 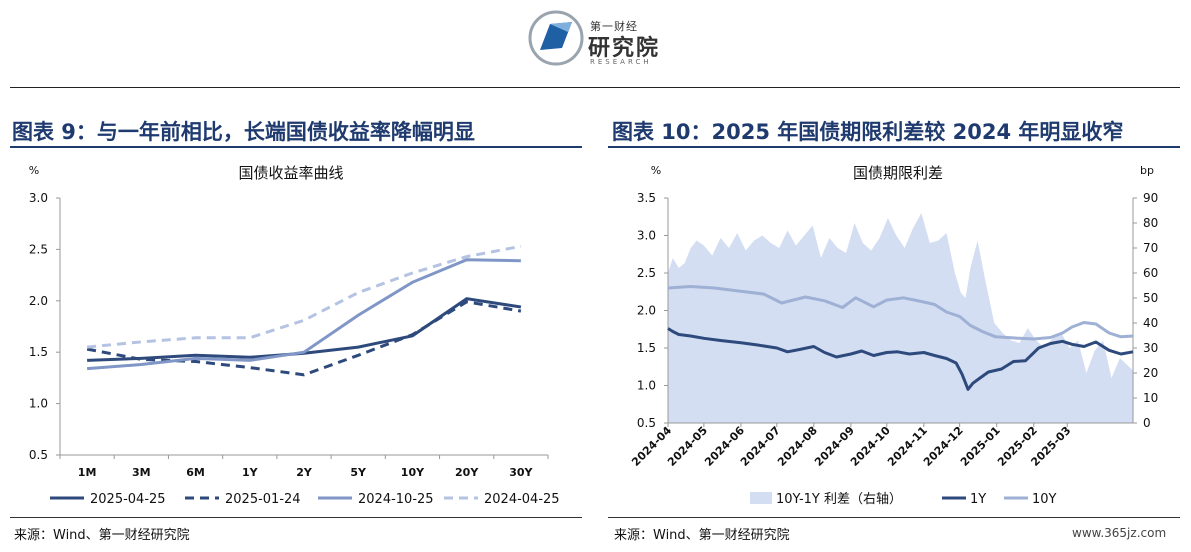 I want to click on chart1-x-tick-label: 30Y, so click(x=521, y=472).